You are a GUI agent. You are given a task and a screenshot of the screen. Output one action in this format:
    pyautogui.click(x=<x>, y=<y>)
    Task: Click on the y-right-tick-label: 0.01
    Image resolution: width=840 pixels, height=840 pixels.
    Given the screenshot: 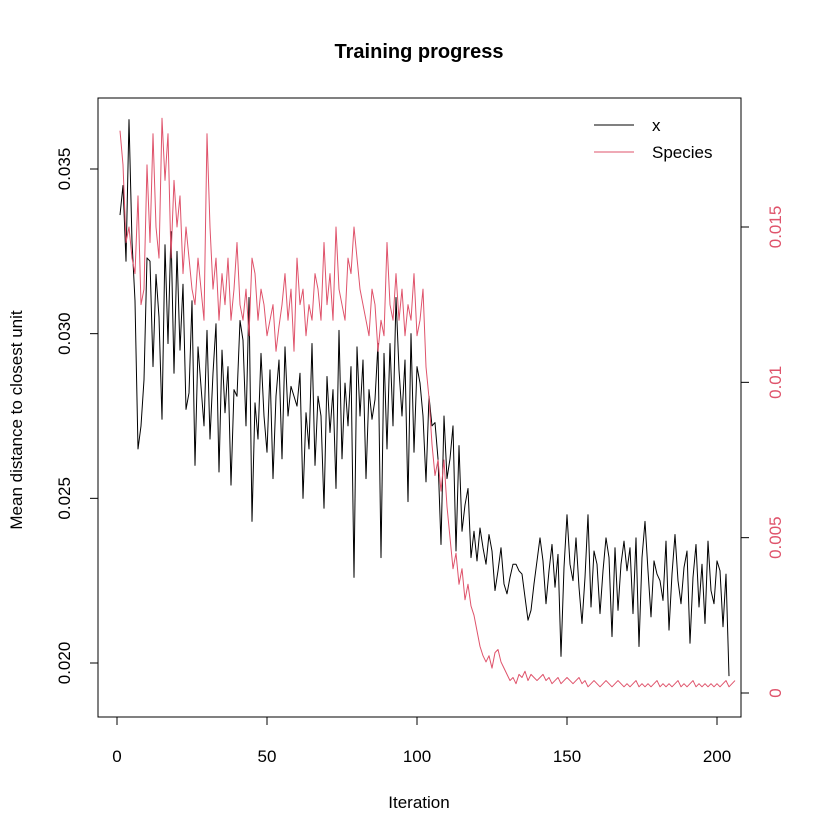 What is the action you would take?
    pyautogui.click(x=775, y=382)
    